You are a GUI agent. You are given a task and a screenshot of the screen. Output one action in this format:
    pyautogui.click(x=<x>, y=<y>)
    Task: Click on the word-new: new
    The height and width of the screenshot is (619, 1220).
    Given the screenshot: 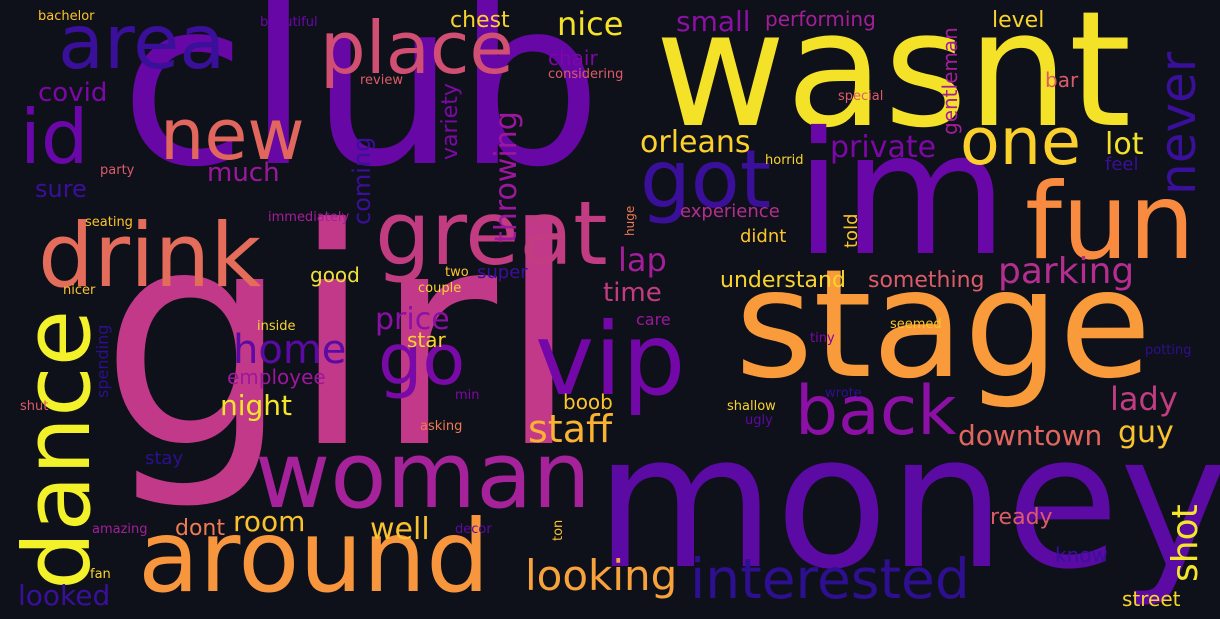 What is the action you would take?
    pyautogui.click(x=232, y=135)
    